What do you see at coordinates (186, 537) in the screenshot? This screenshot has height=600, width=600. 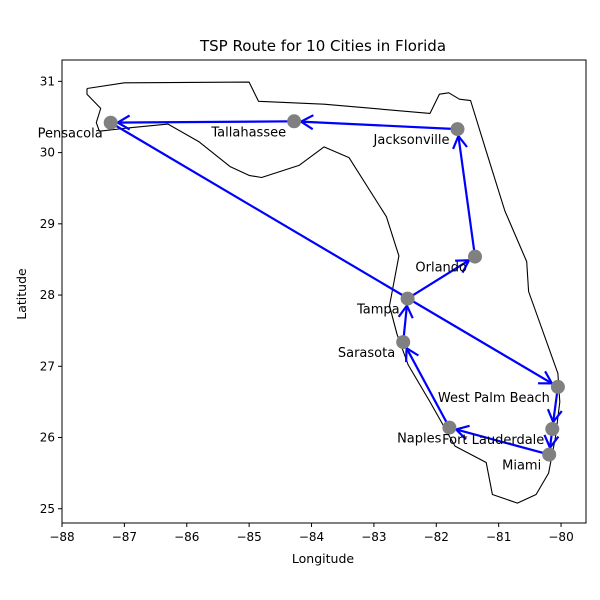 I see `x-tick-label: −86` at bounding box center [186, 537].